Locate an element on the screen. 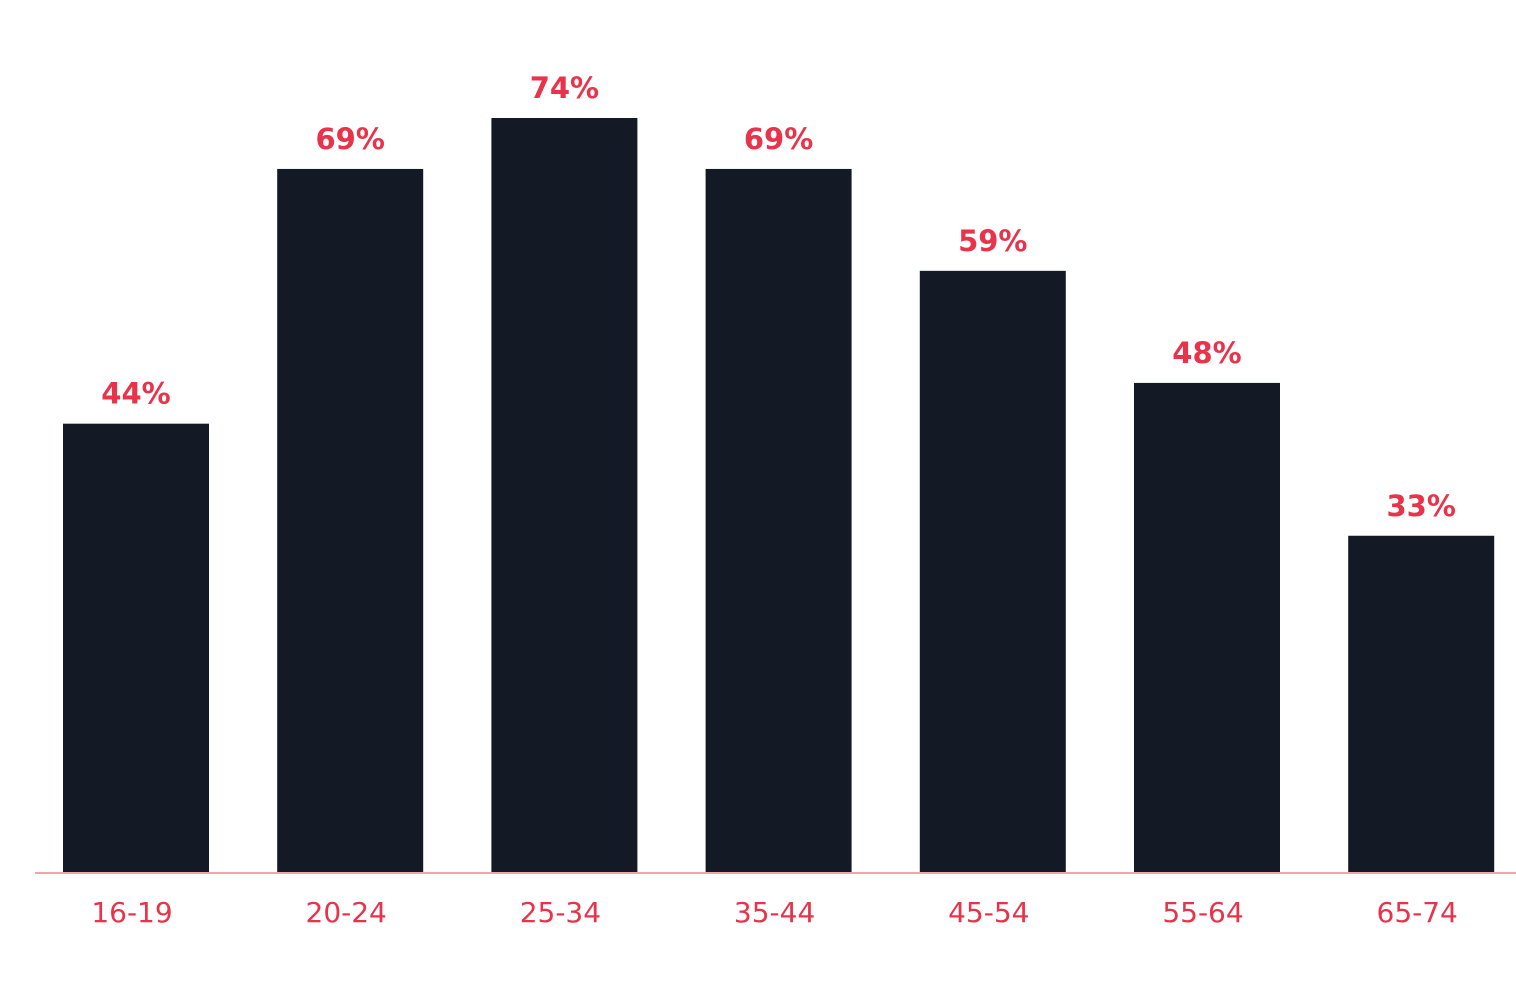  value-label: 74% is located at coordinates (564, 88).